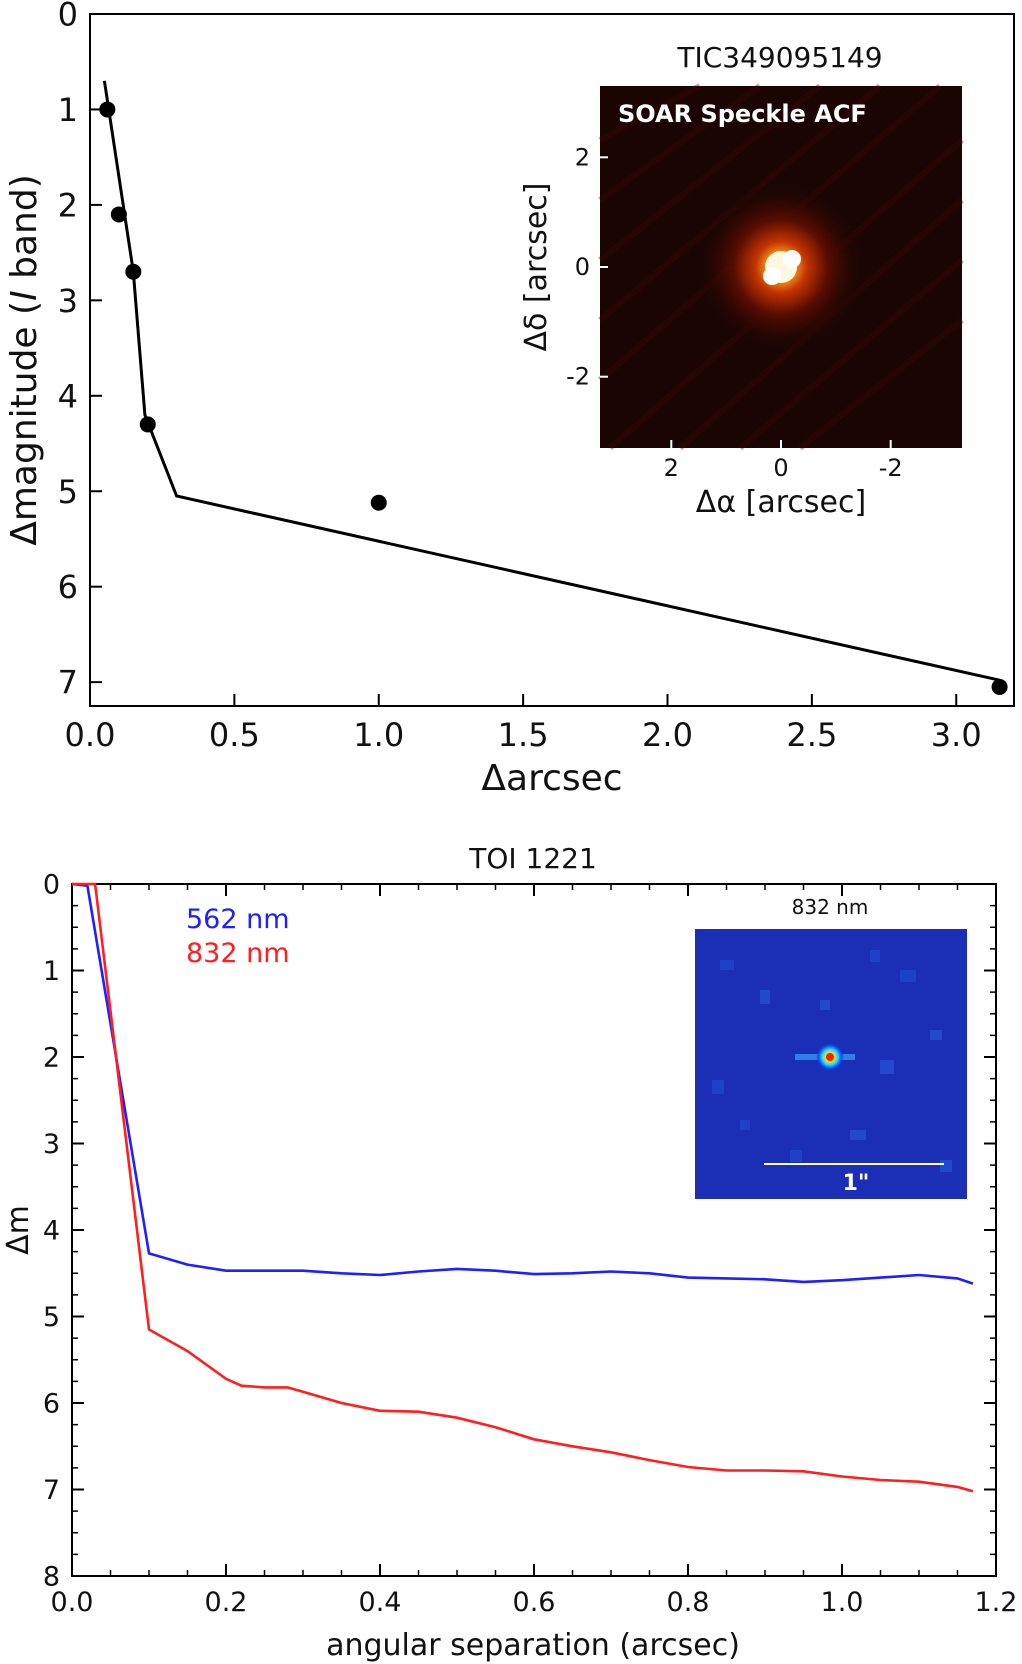  What do you see at coordinates (956, 735) in the screenshot?
I see `x-tick-label: 3.0` at bounding box center [956, 735].